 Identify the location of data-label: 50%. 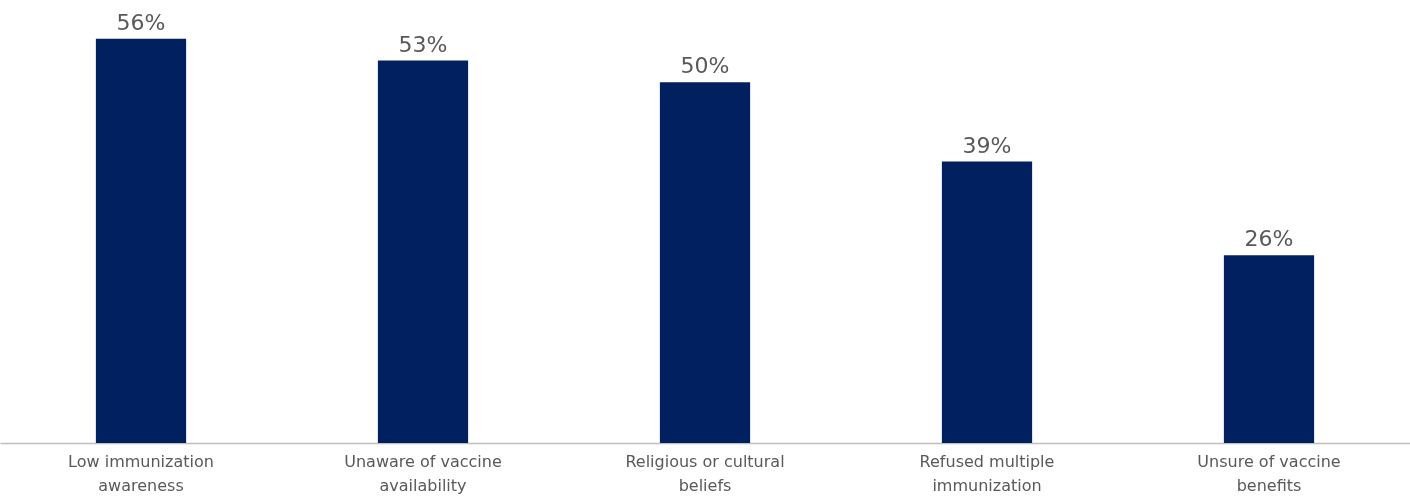
(705, 66).